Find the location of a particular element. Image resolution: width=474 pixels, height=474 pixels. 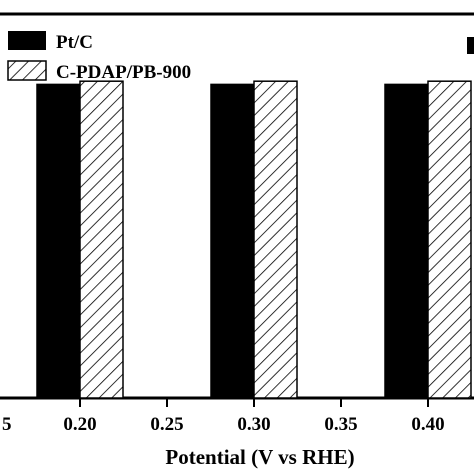

x-tick-label: 0.30 is located at coordinates (253, 424).